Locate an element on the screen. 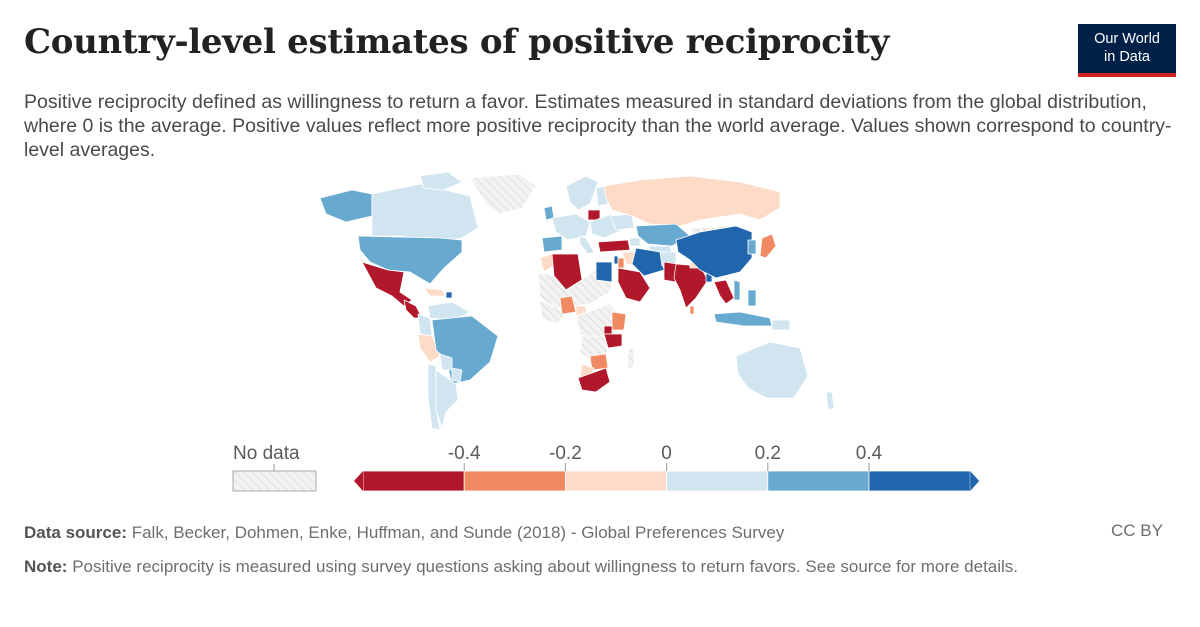 This screenshot has width=1200, height=627. map-region-greenland is located at coordinates (503, 194).